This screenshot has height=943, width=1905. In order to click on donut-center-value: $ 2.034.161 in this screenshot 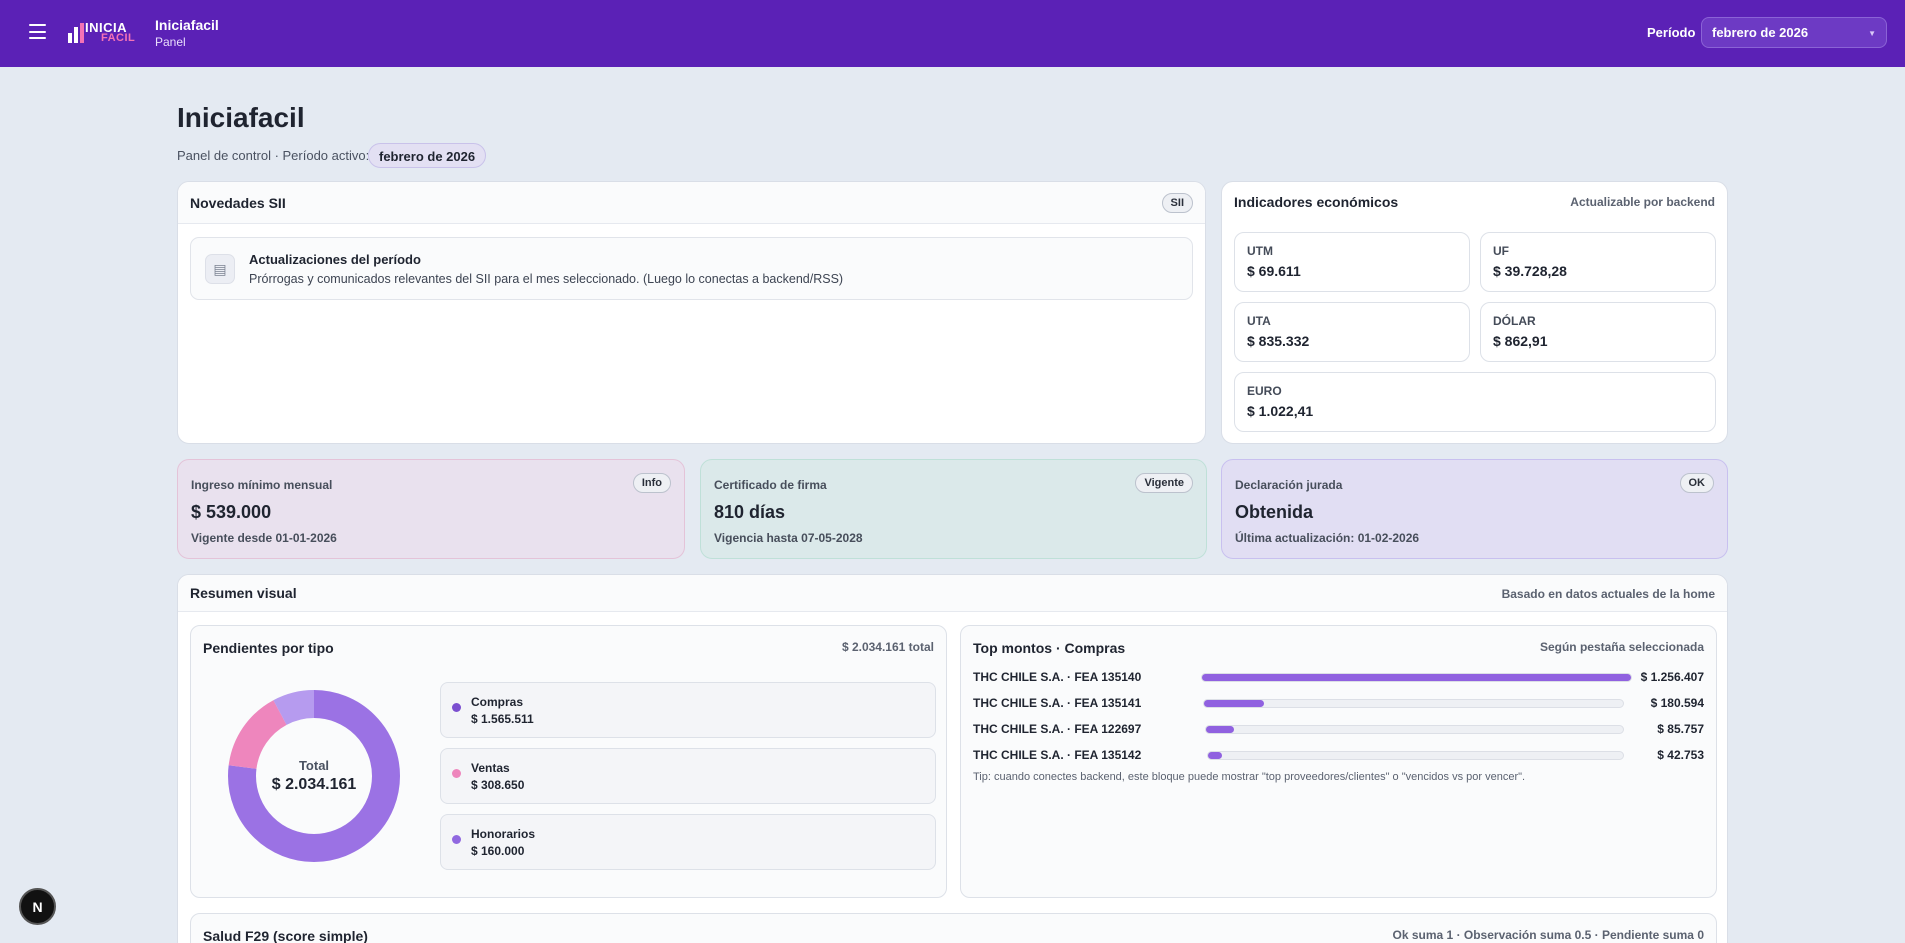, I will do `click(314, 784)`.